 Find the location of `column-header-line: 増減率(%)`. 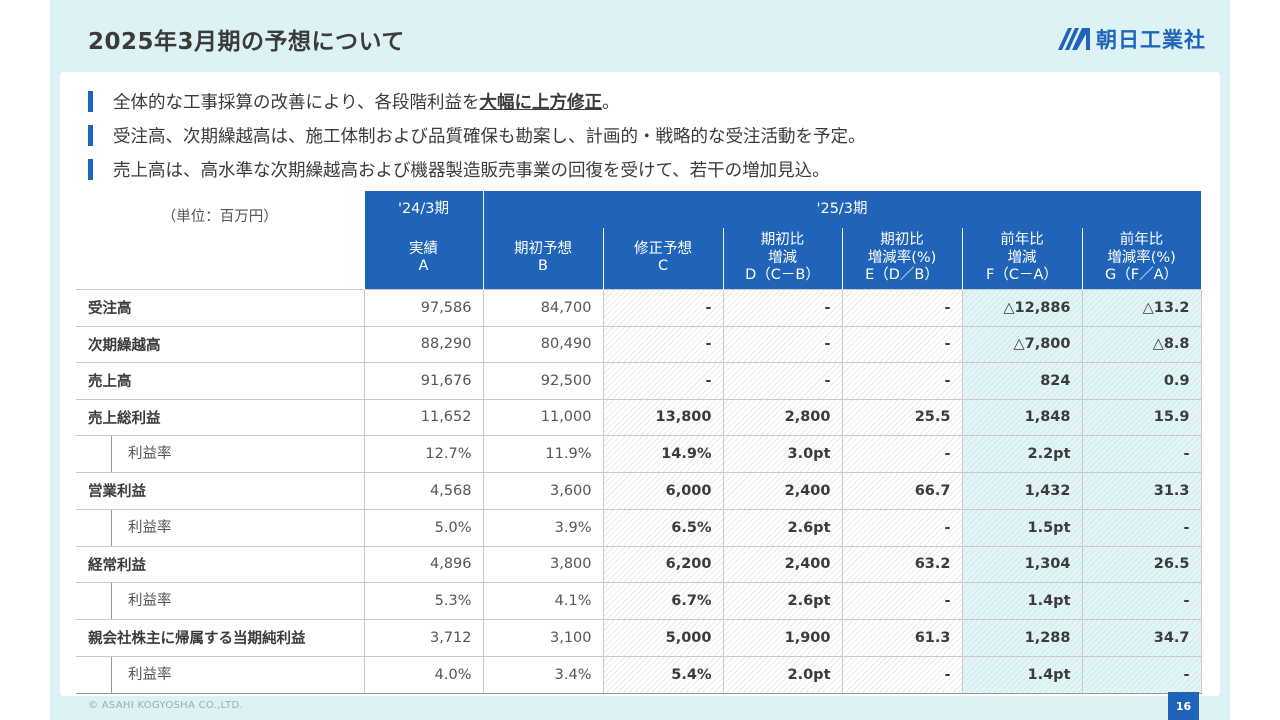

column-header-line: 増減率(%) is located at coordinates (1141, 257).